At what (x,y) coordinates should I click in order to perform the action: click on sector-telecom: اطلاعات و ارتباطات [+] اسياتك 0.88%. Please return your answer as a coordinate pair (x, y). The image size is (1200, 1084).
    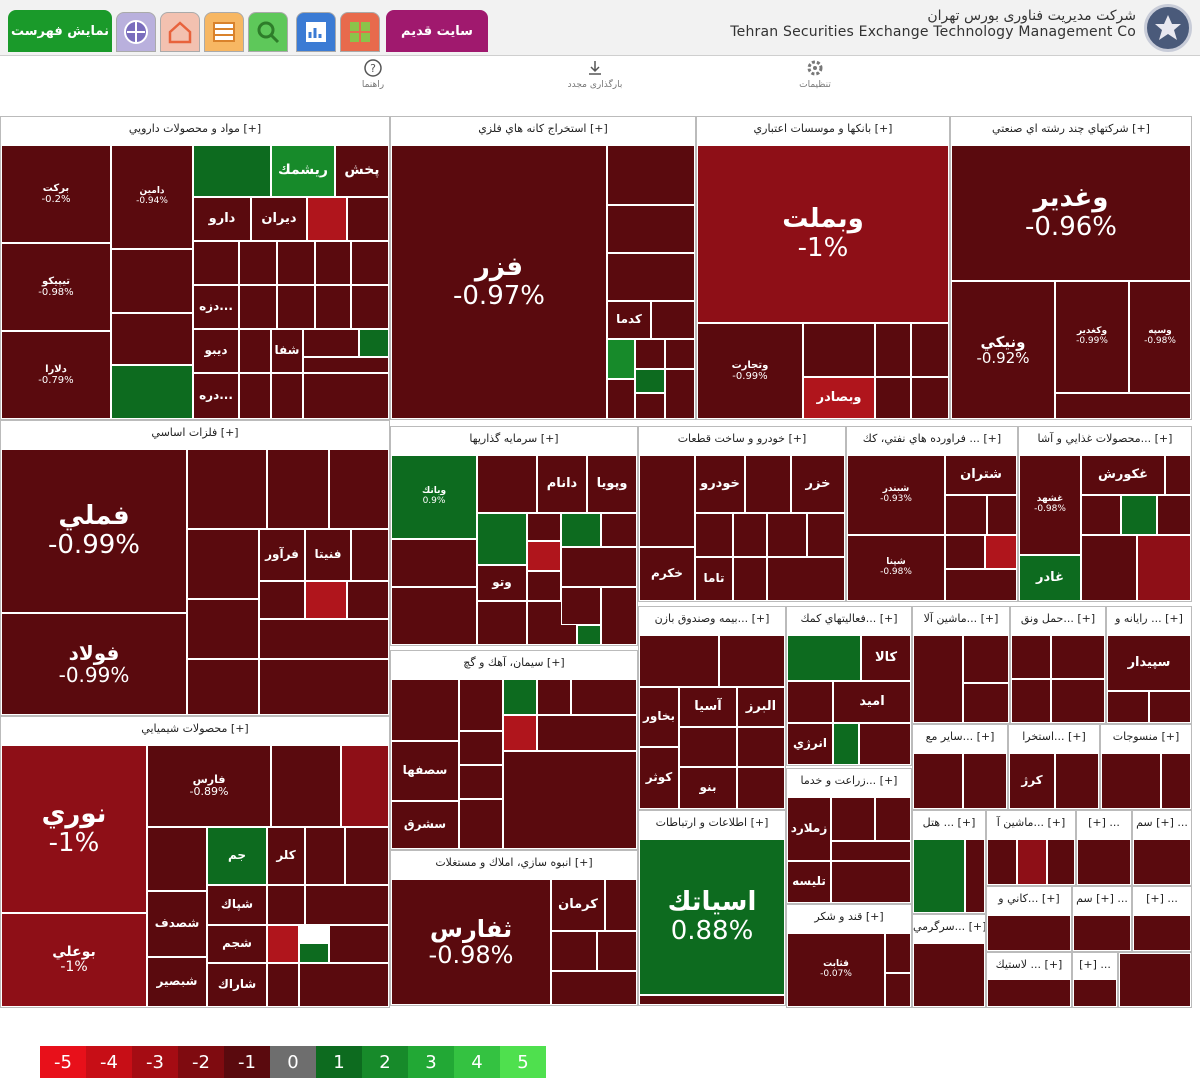
    Looking at the image, I should click on (712, 908).